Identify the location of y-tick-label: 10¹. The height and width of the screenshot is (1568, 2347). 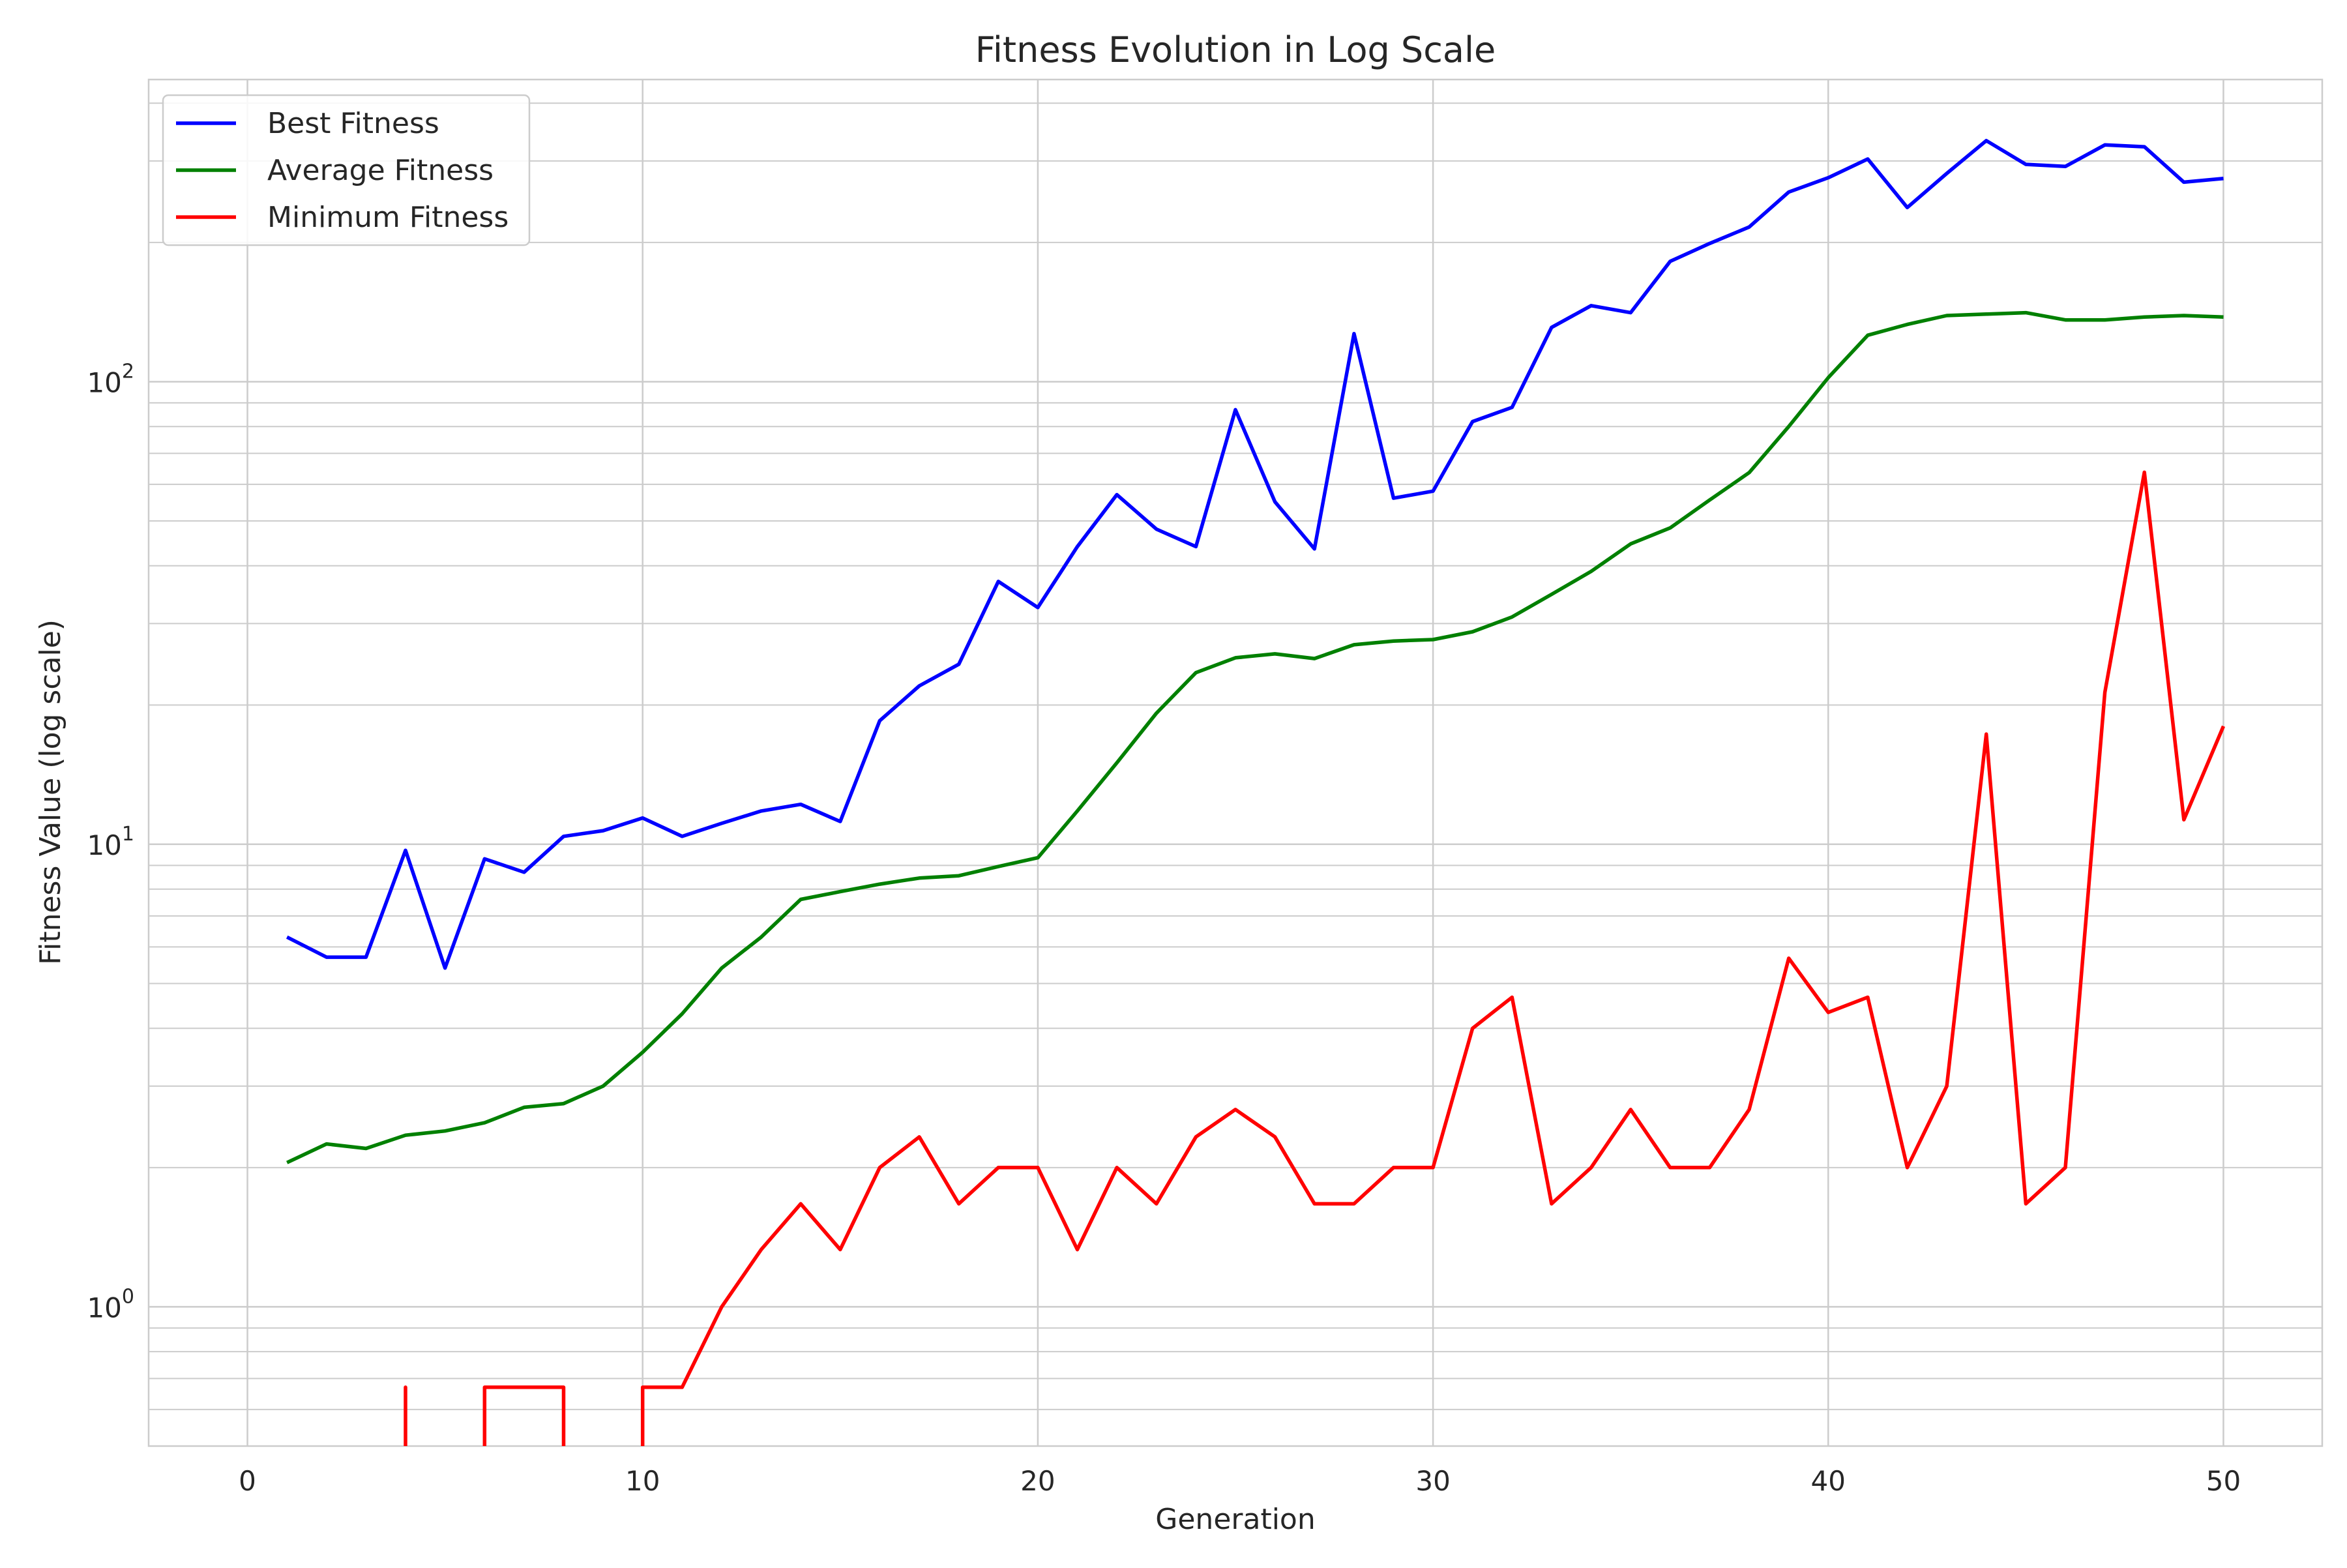
(110, 842).